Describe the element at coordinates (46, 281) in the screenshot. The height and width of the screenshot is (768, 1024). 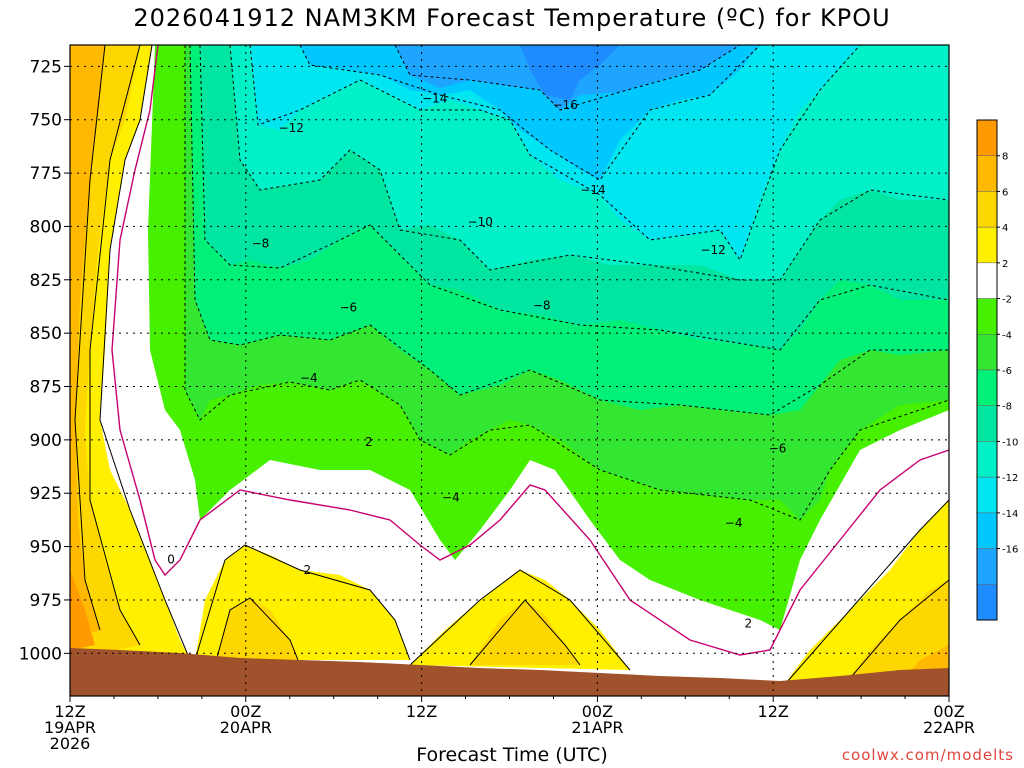
I see `y-tick-label: 825` at that location.